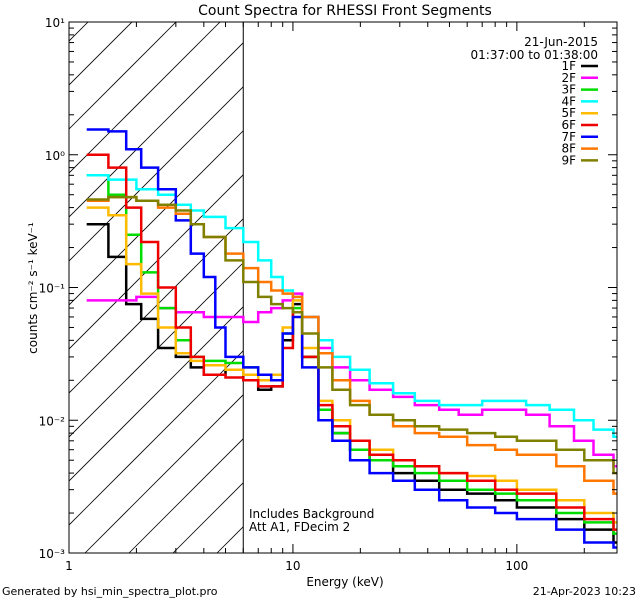 This screenshot has height=600, width=640. I want to click on y-tick-label: 10¹, so click(55, 23).